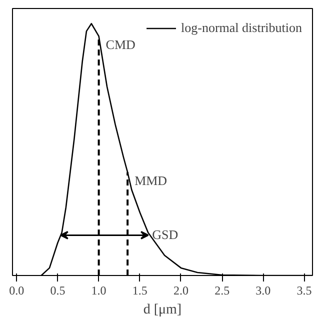  I want to click on ref-line-label: MMD, so click(151, 180).